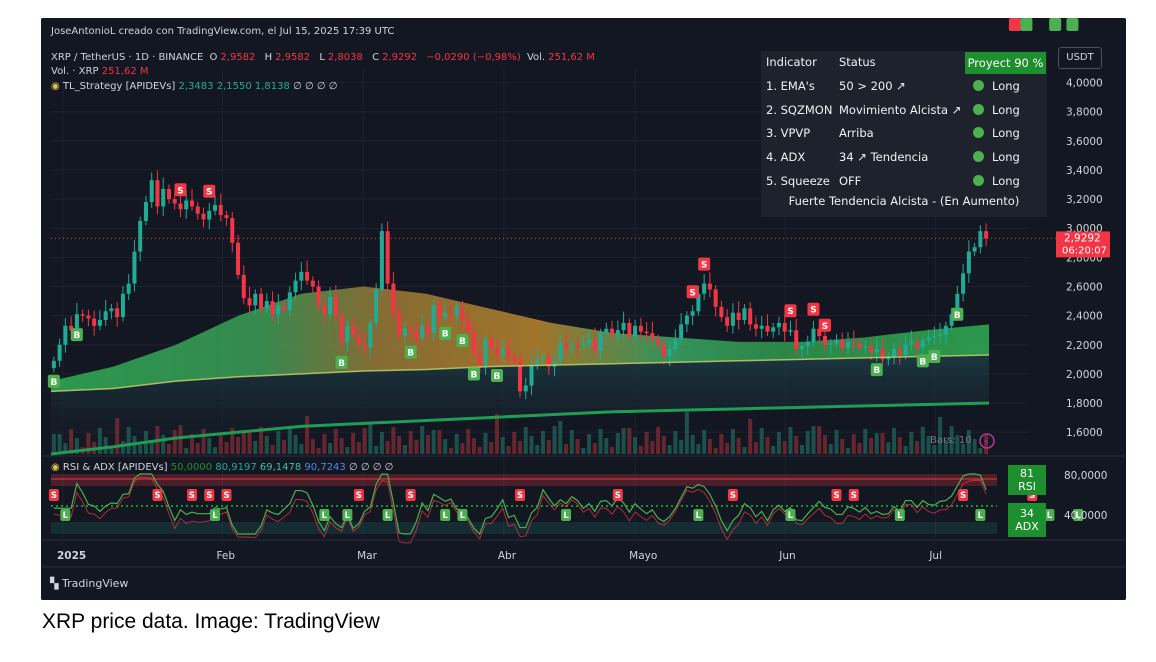 The width and height of the screenshot is (1156, 662). Describe the element at coordinates (325, 467) in the screenshot. I see `rsi-value: 90,7243` at that location.